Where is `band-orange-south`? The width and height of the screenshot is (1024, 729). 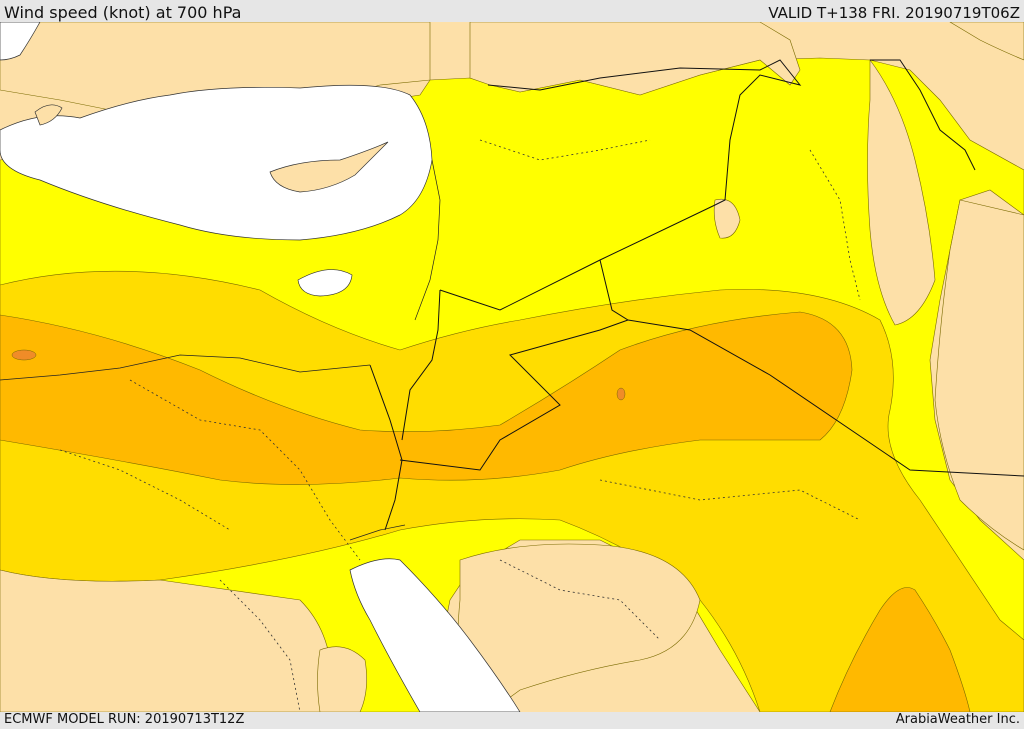
band-orange-south is located at coordinates (900, 649).